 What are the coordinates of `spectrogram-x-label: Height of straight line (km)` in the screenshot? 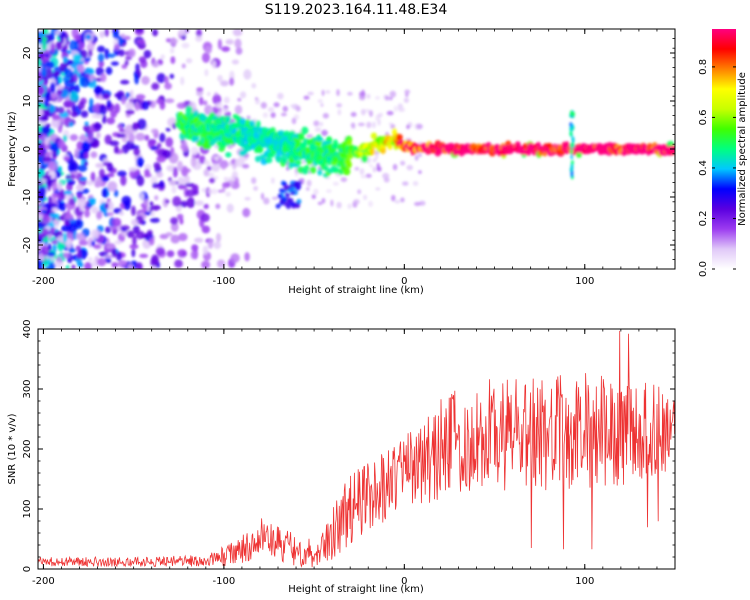 It's located at (356, 290).